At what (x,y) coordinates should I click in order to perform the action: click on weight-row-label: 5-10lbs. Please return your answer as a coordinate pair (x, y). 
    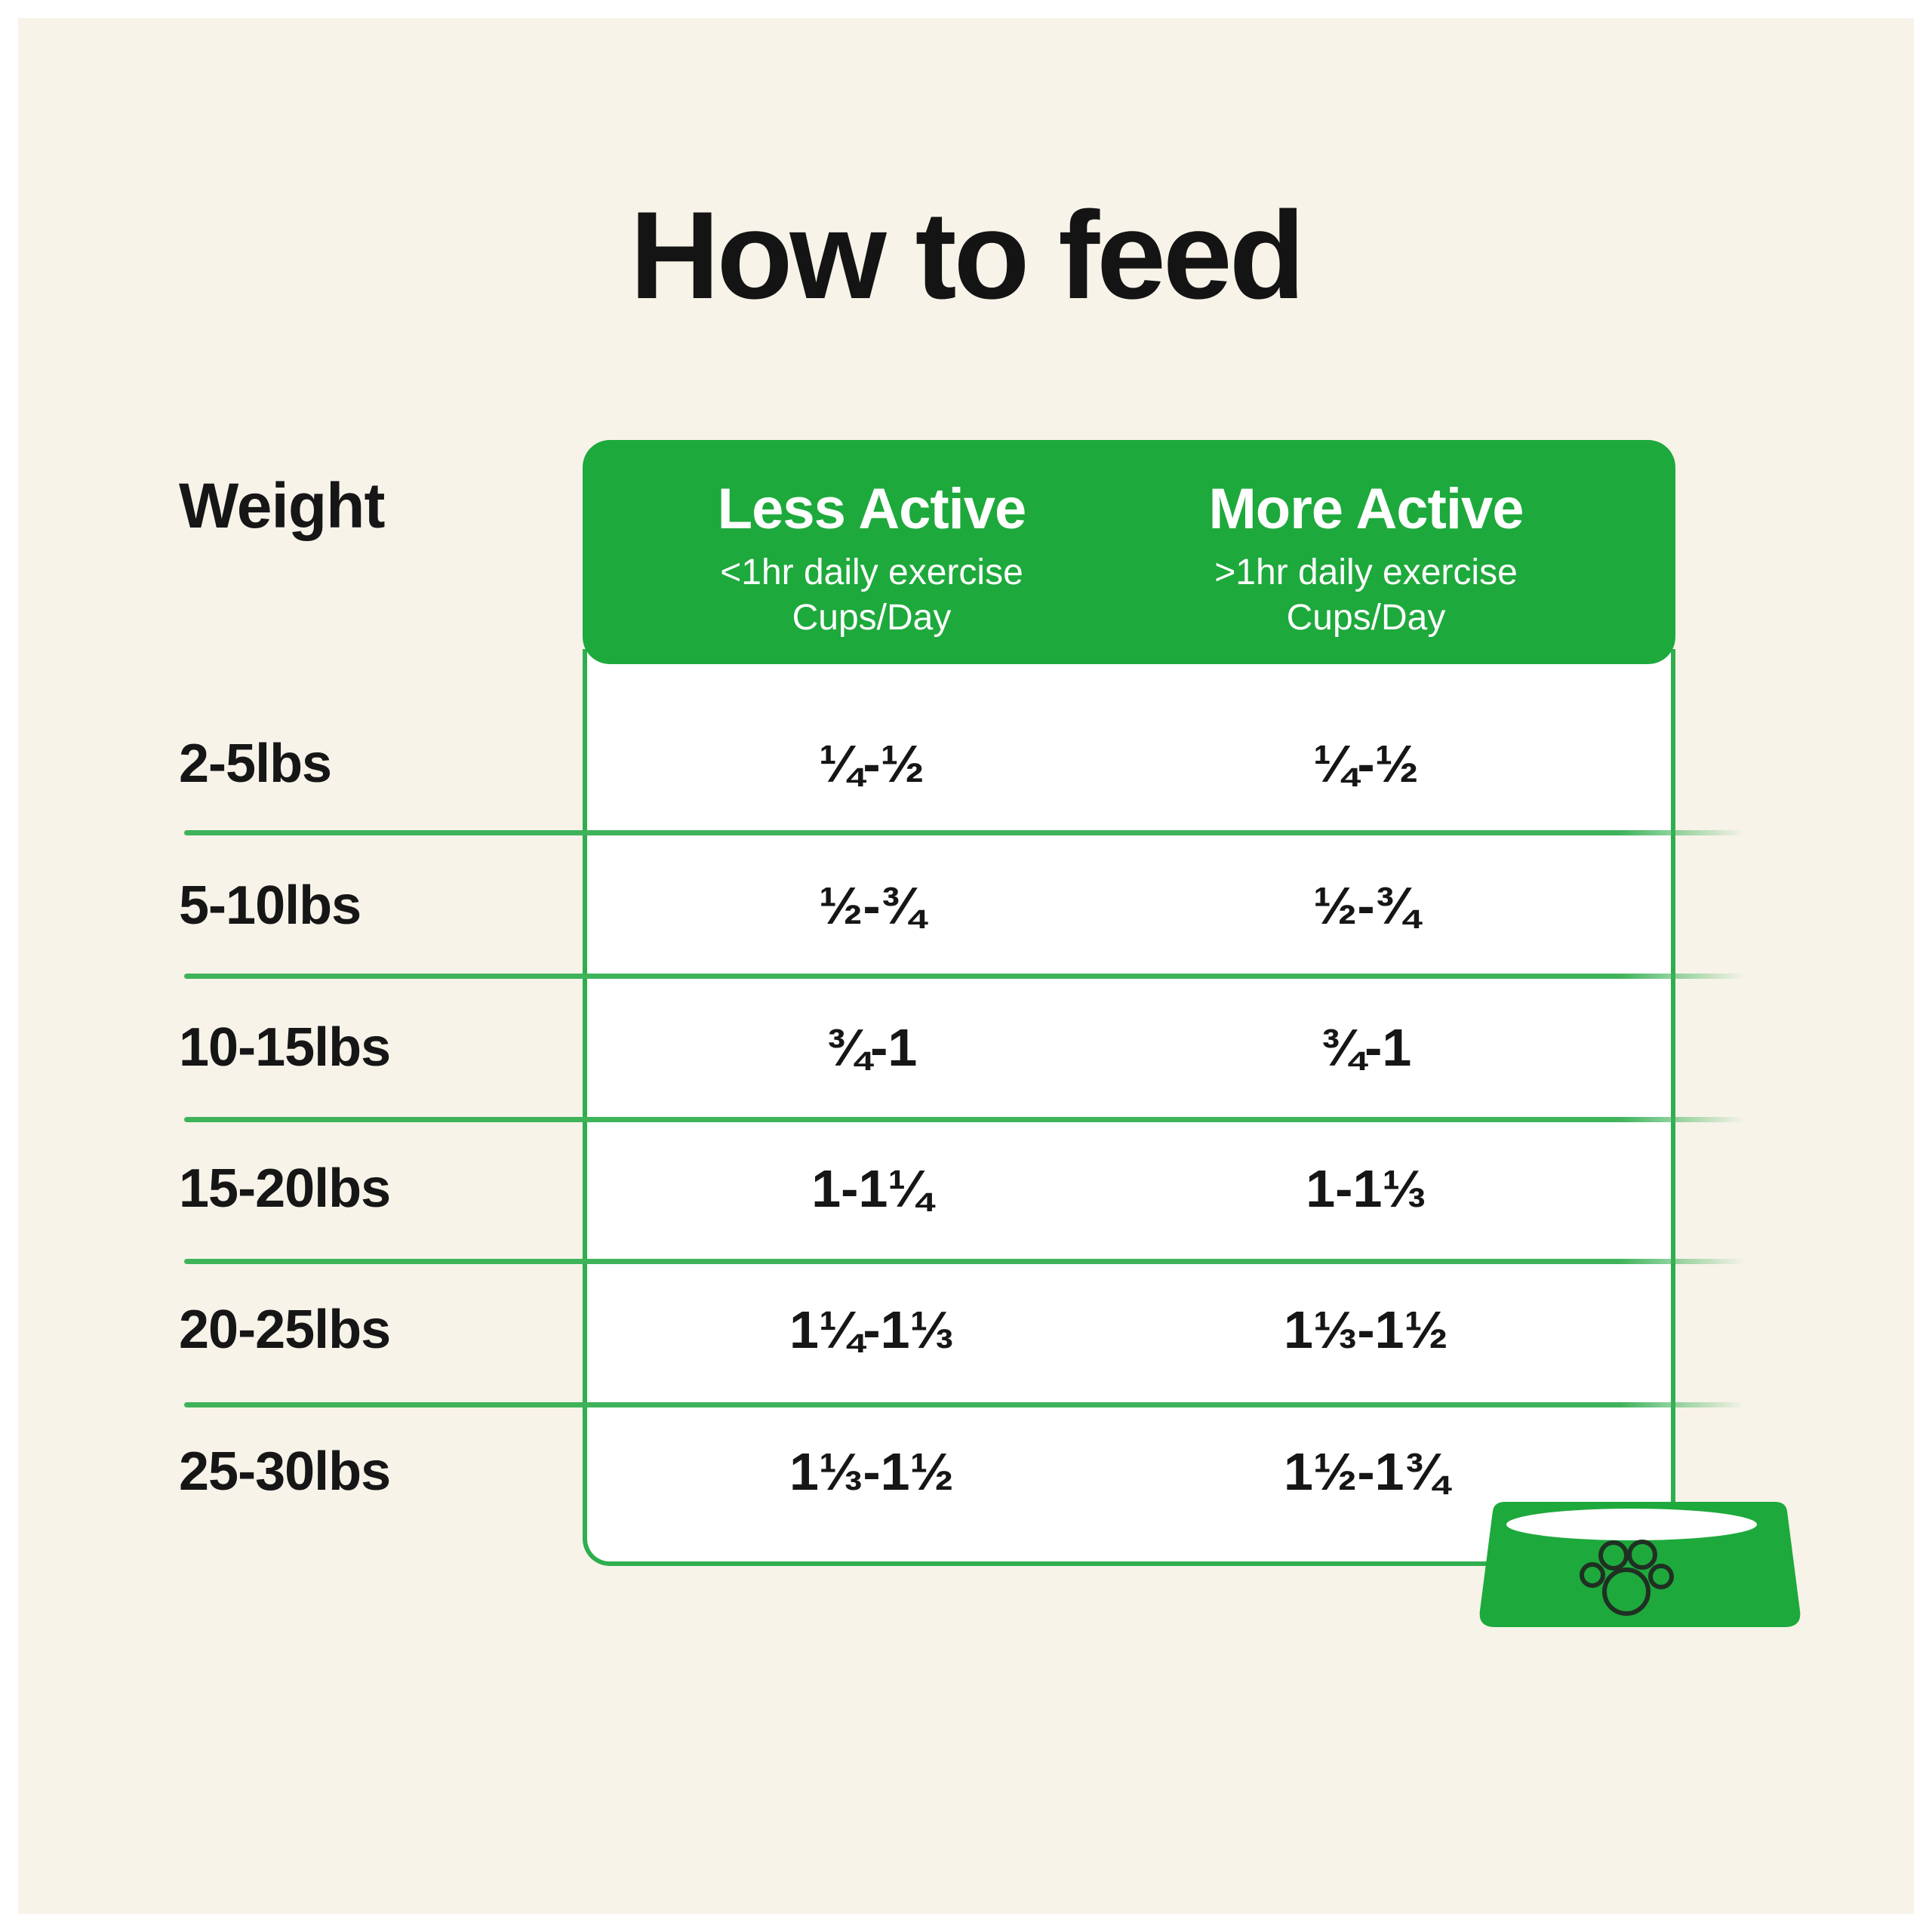
    Looking at the image, I should click on (270, 905).